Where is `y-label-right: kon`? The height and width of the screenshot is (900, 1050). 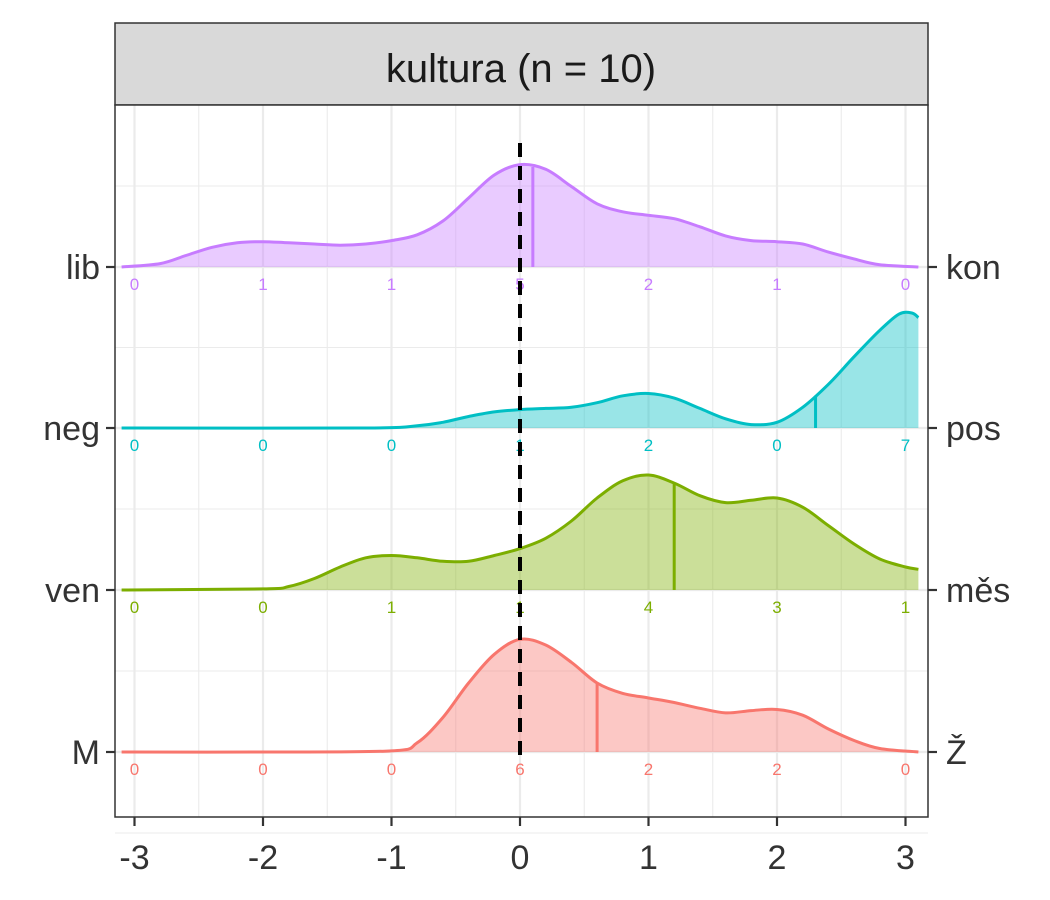 y-label-right: kon is located at coordinates (973, 268).